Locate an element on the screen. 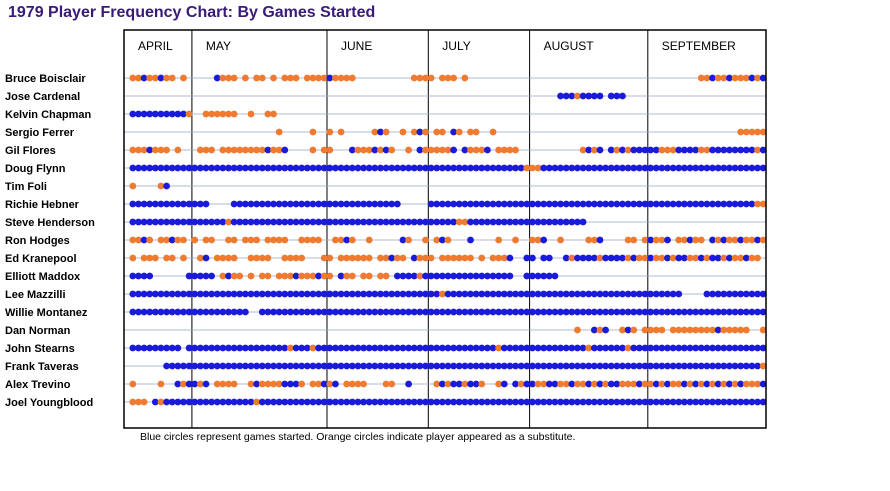 Image resolution: width=890 pixels, height=491 pixels. month-label-june: JUNE is located at coordinates (356, 46).